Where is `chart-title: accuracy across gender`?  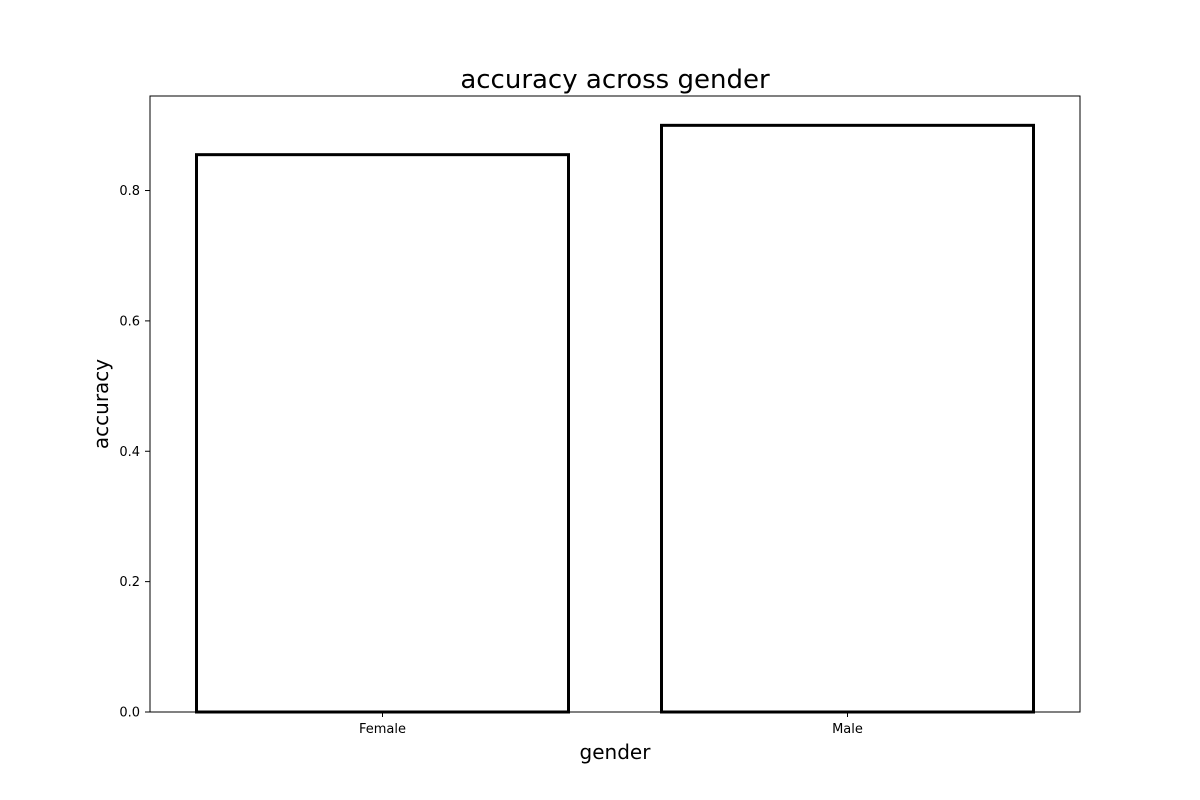
chart-title: accuracy across gender is located at coordinates (615, 80).